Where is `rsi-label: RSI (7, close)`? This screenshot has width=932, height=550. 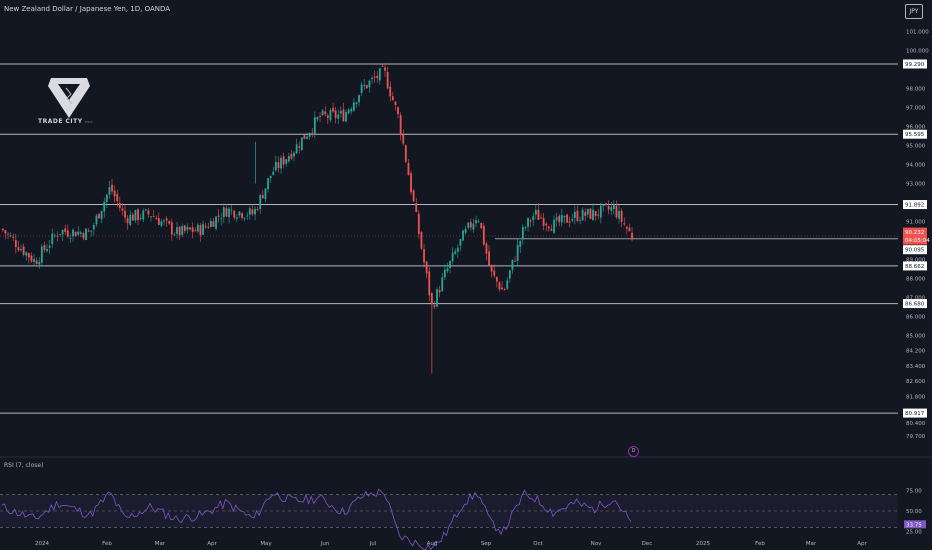 rsi-label: RSI (7, close) is located at coordinates (24, 465).